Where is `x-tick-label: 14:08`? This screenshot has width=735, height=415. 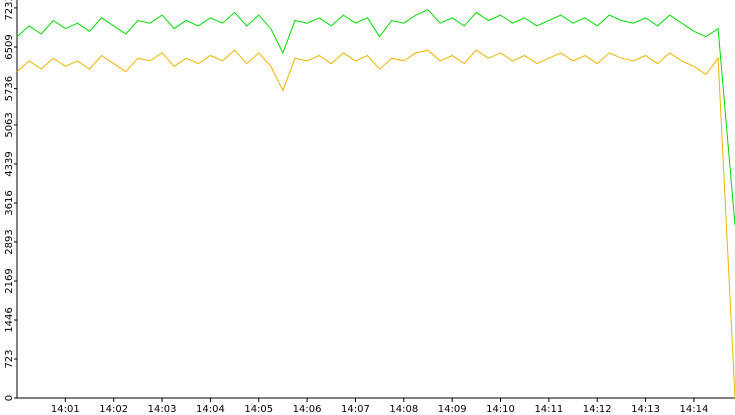 x-tick-label: 14:08 is located at coordinates (403, 409).